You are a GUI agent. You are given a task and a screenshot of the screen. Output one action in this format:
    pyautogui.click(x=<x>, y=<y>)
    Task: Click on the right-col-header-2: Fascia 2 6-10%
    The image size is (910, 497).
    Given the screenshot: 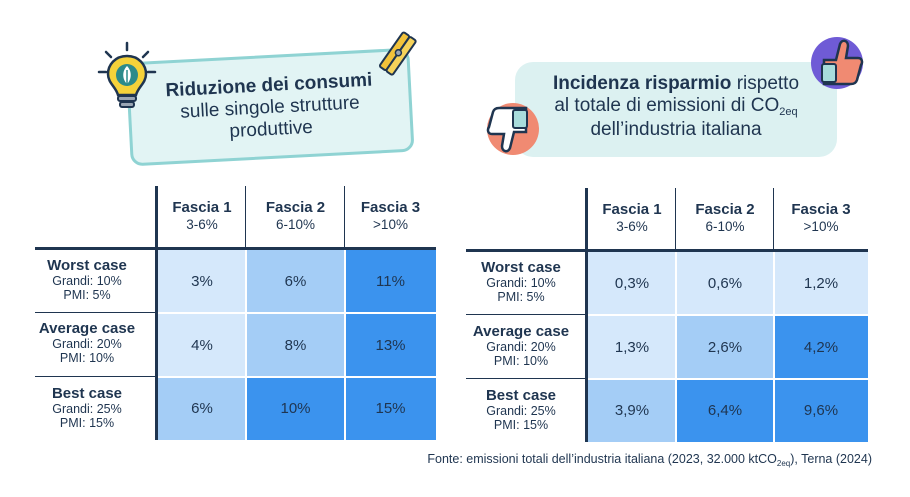 What is the action you would take?
    pyautogui.click(x=725, y=218)
    